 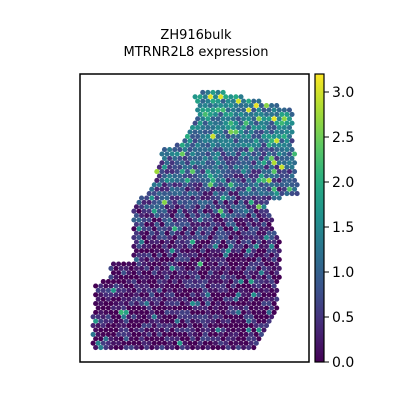 What do you see at coordinates (334, 222) in the screenshot?
I see `colorbar: 0.00.51.01.52.02.53.0` at bounding box center [334, 222].